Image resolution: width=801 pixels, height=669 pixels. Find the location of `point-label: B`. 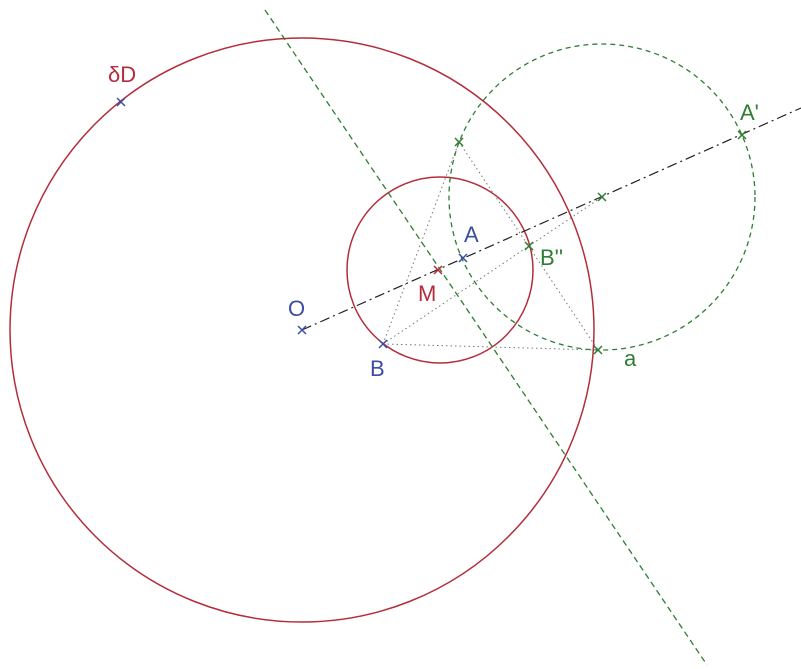

point-label: B is located at coordinates (377, 368).